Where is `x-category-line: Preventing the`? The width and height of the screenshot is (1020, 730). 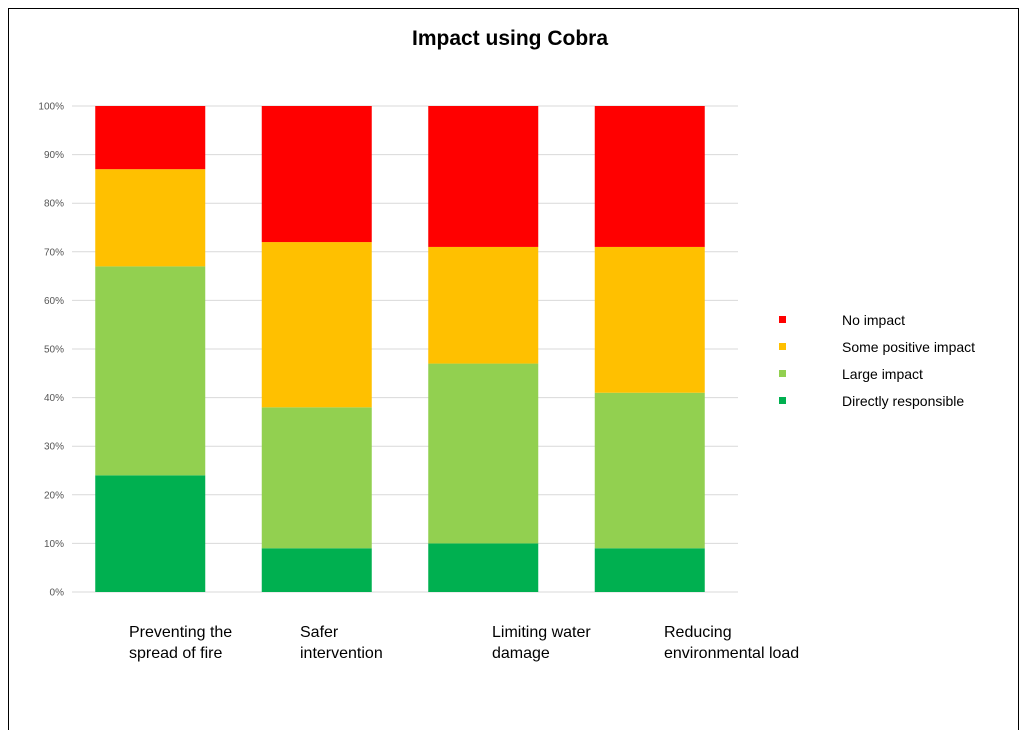 x-category-line: Preventing the is located at coordinates (181, 632).